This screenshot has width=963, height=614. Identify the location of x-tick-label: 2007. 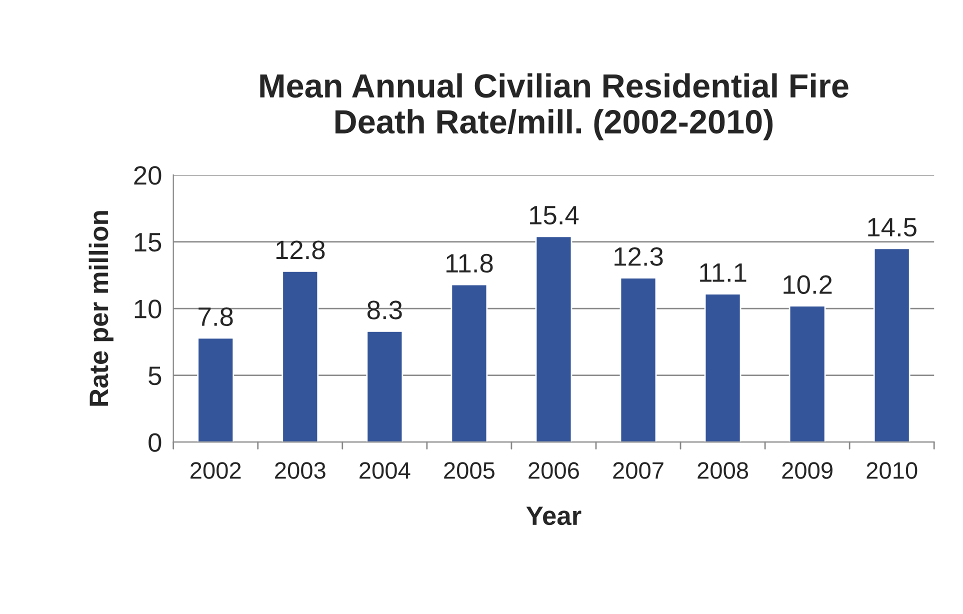
(638, 470).